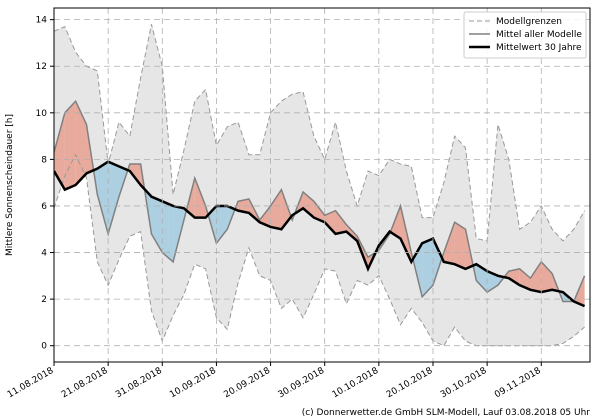 Image resolution: width=600 pixels, height=420 pixels. What do you see at coordinates (85, 383) in the screenshot?
I see `x-tick-label: 21.08.2018` at bounding box center [85, 383].